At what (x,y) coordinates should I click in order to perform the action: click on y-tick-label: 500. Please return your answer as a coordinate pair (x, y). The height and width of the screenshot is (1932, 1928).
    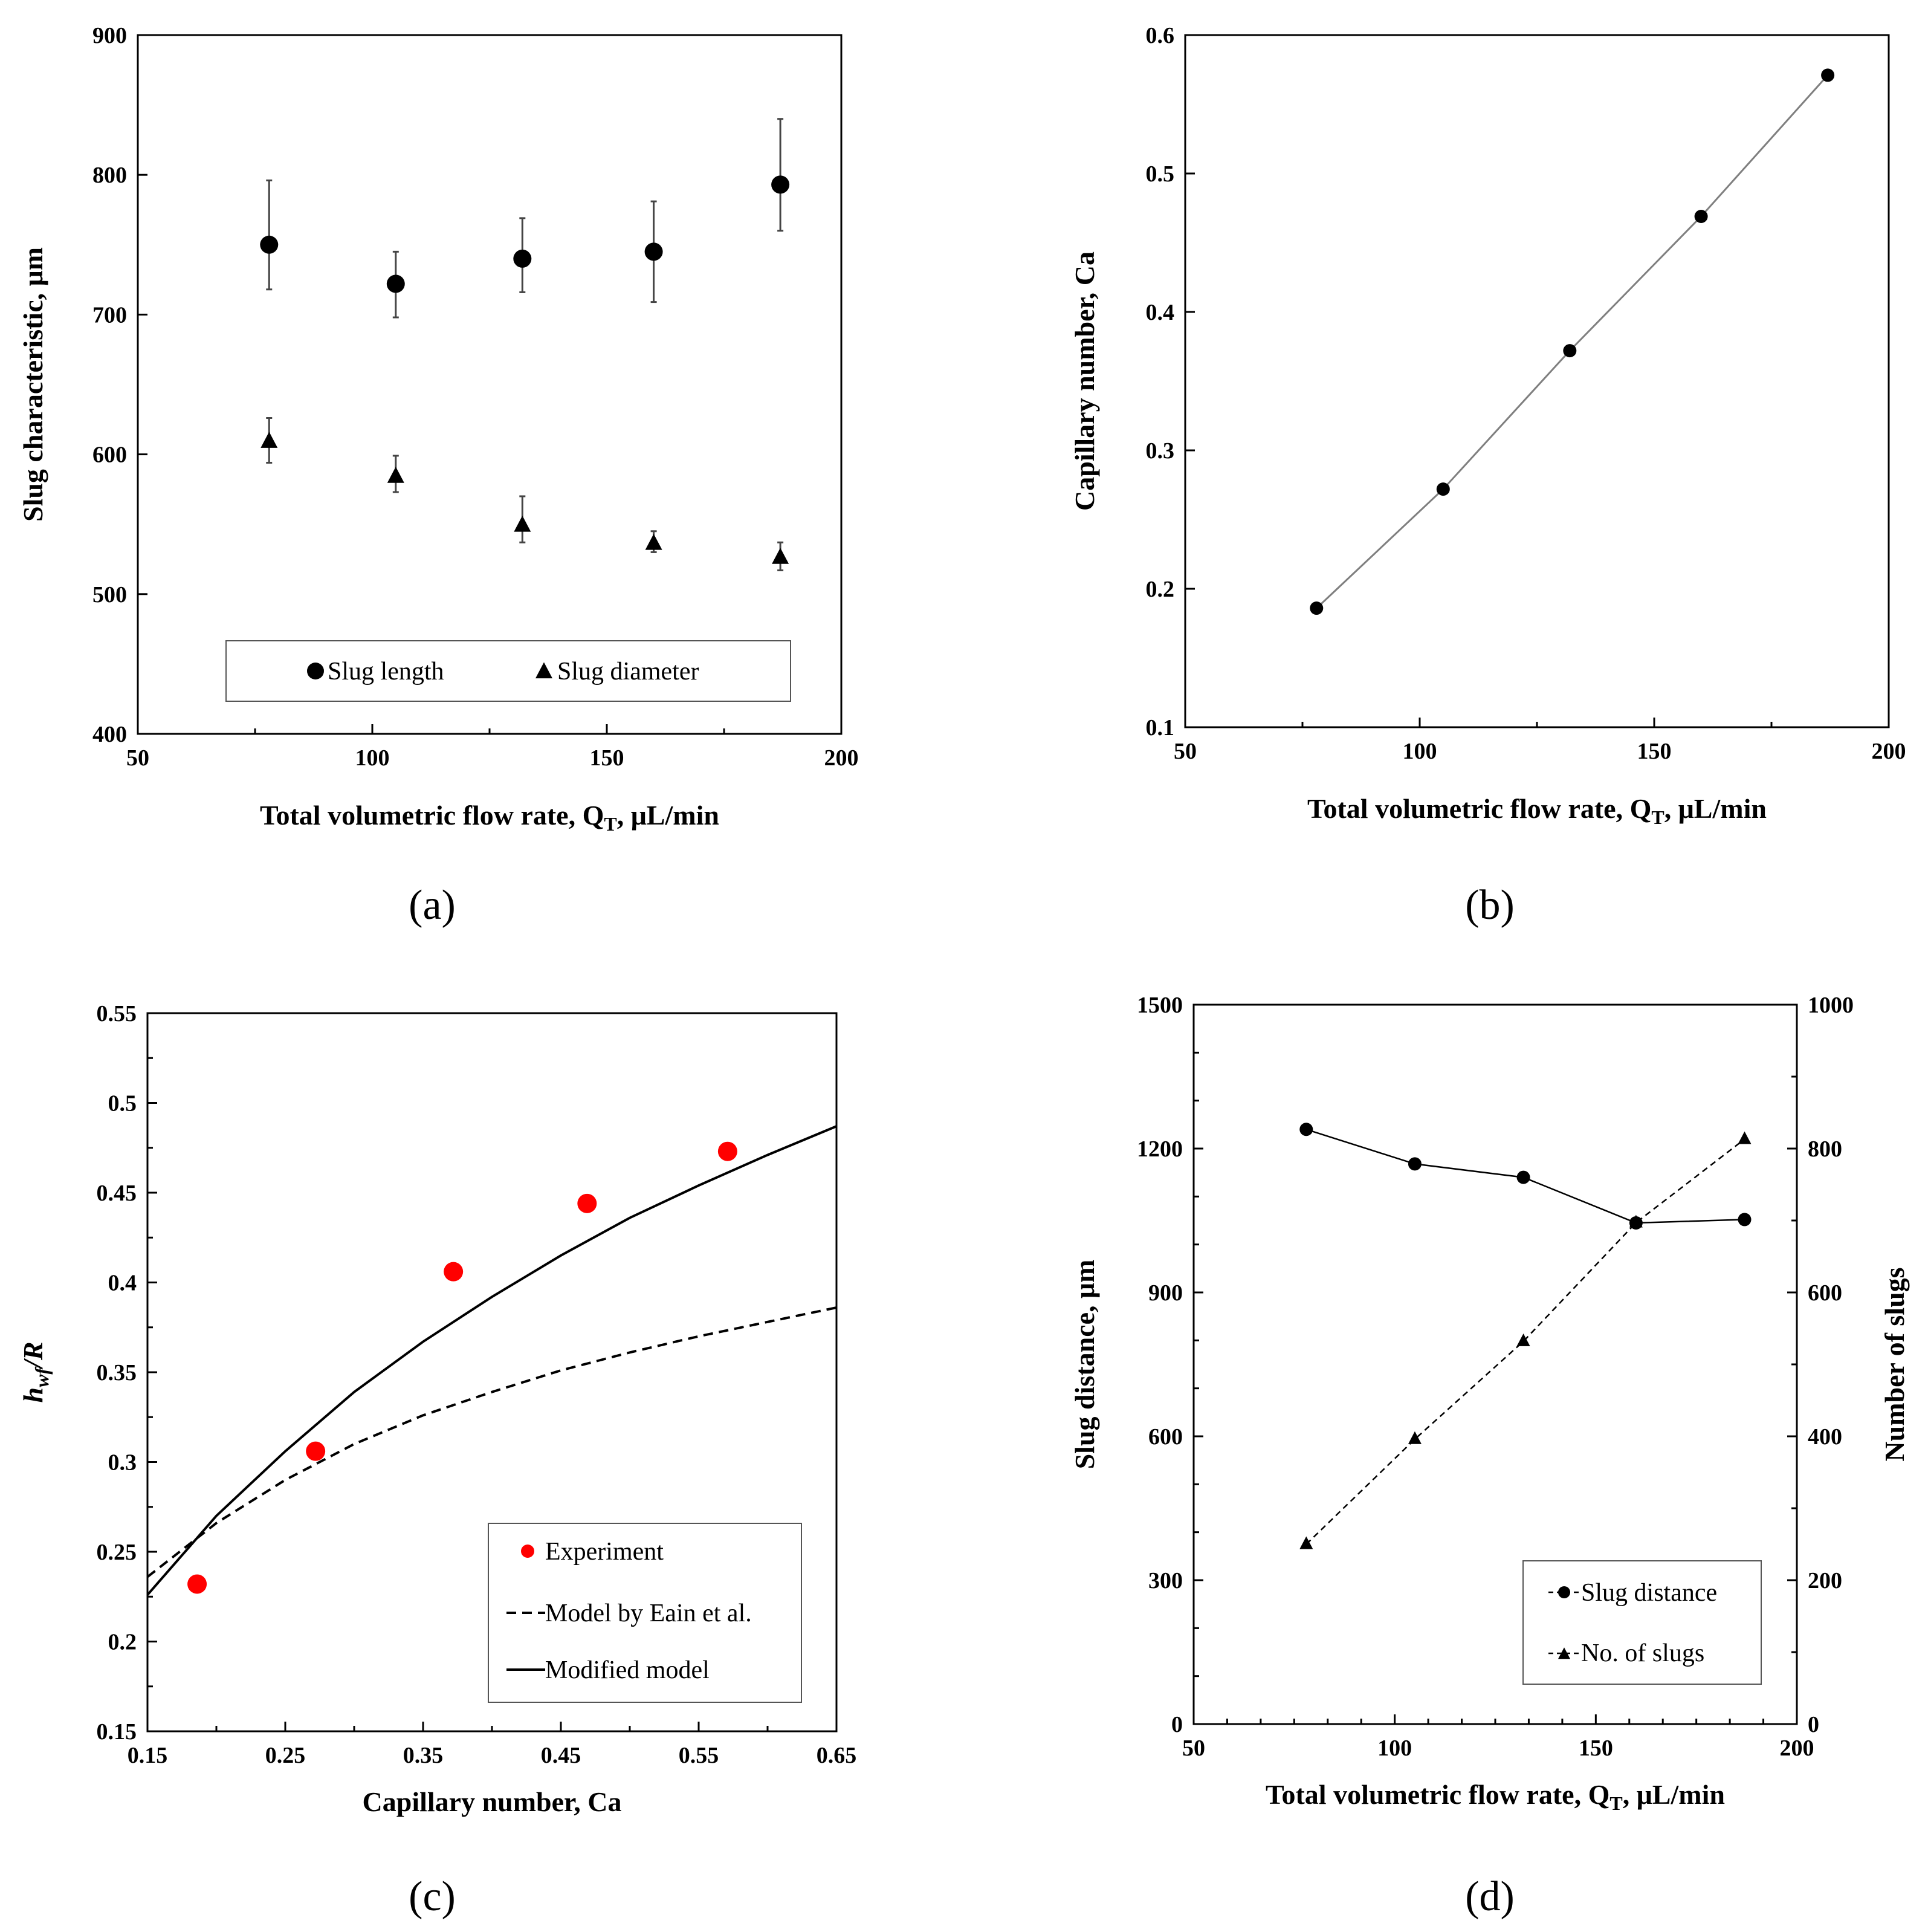
    Looking at the image, I should click on (109, 595).